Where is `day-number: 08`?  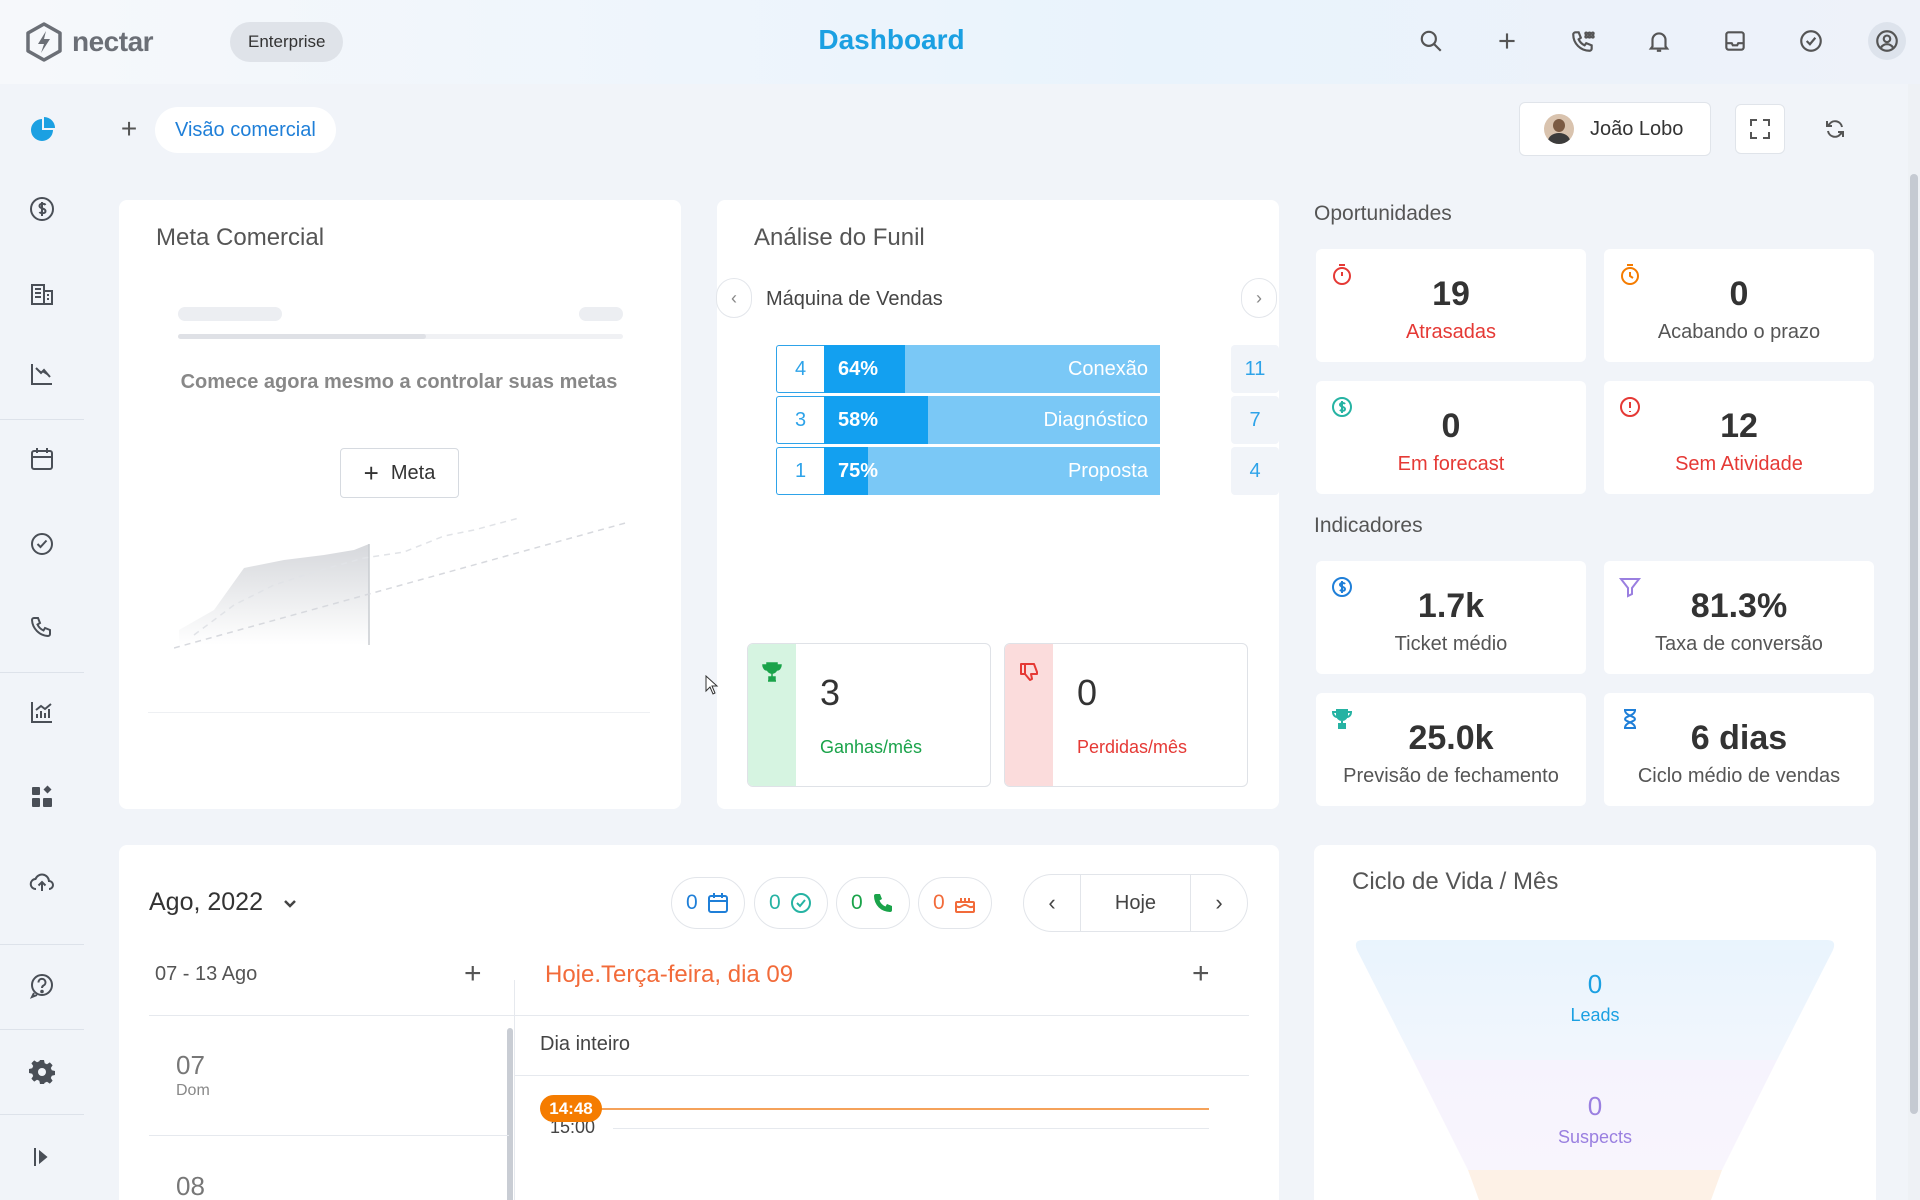
day-number: 08 is located at coordinates (190, 1185).